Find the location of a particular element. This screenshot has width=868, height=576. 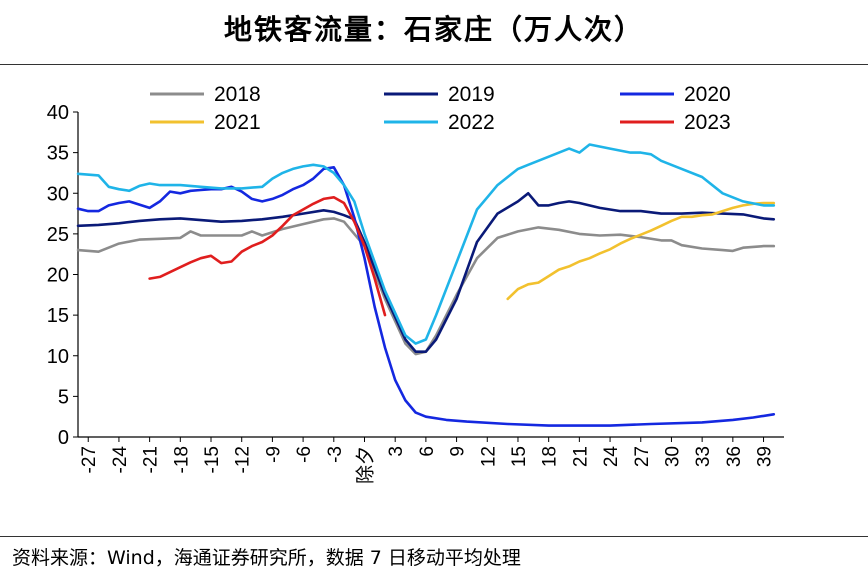

y-tick-label: 15 is located at coordinates (58, 316).